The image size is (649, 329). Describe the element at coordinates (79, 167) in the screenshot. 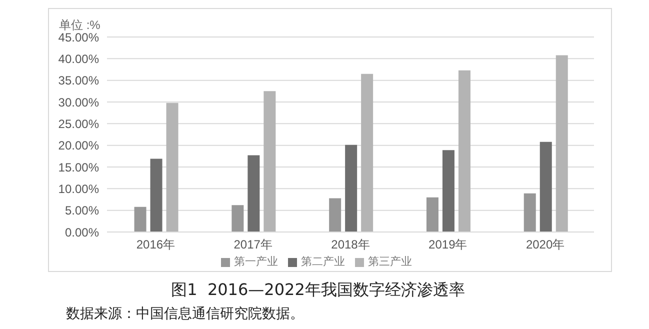

I see `y-tick-label: 15.00%` at that location.